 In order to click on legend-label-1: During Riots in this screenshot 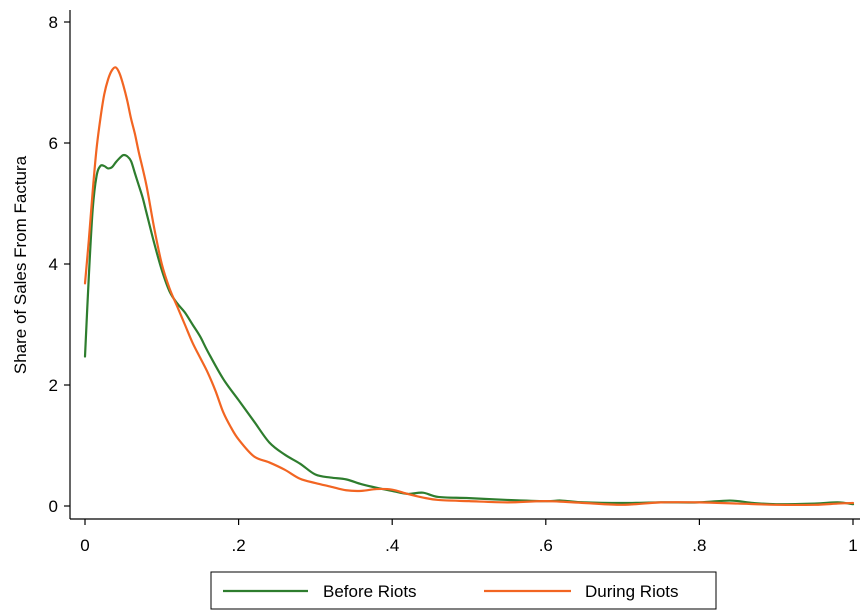, I will do `click(632, 591)`.